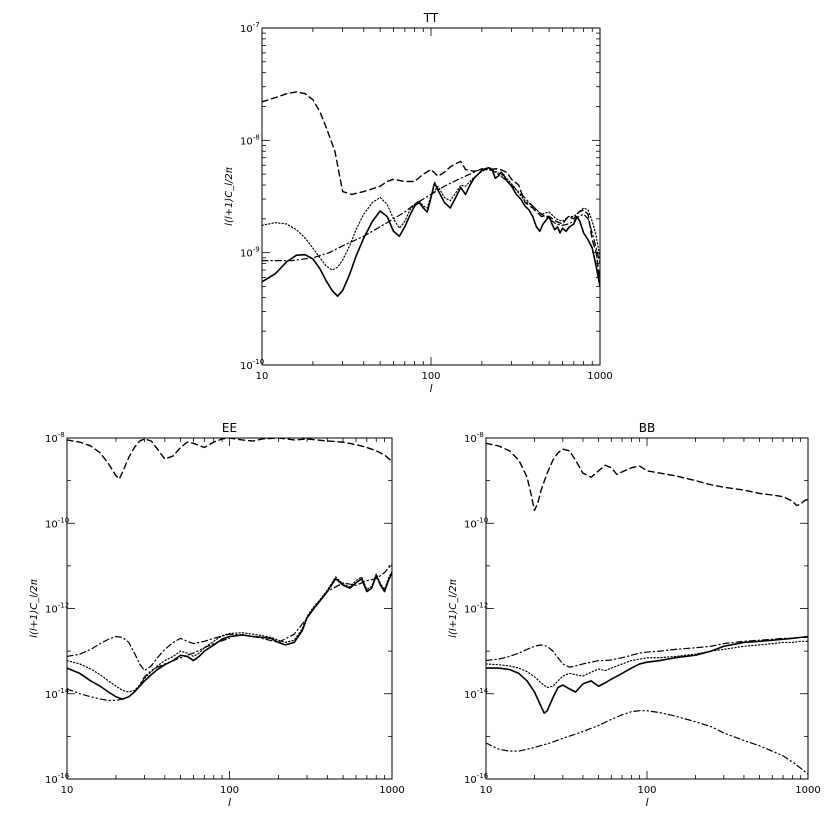 Image resolution: width=830 pixels, height=830 pixels. I want to click on panel-title: EE, so click(229, 428).